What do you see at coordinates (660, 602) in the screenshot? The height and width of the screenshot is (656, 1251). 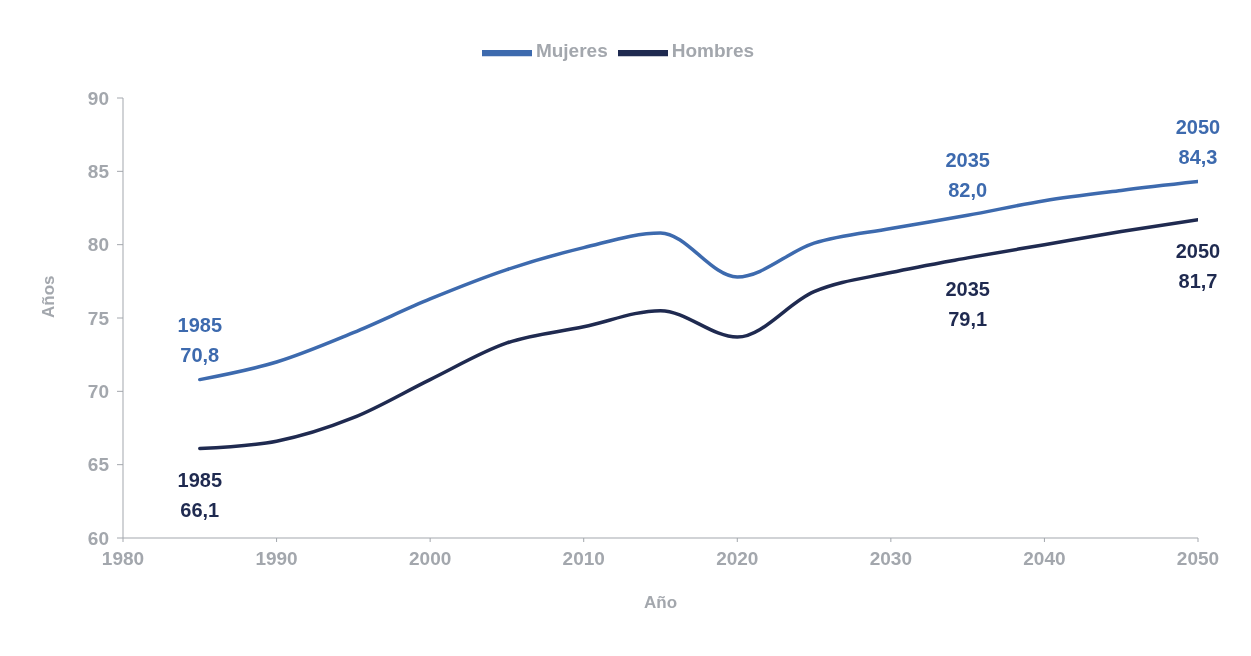 I see `x-axis-title: Año` at bounding box center [660, 602].